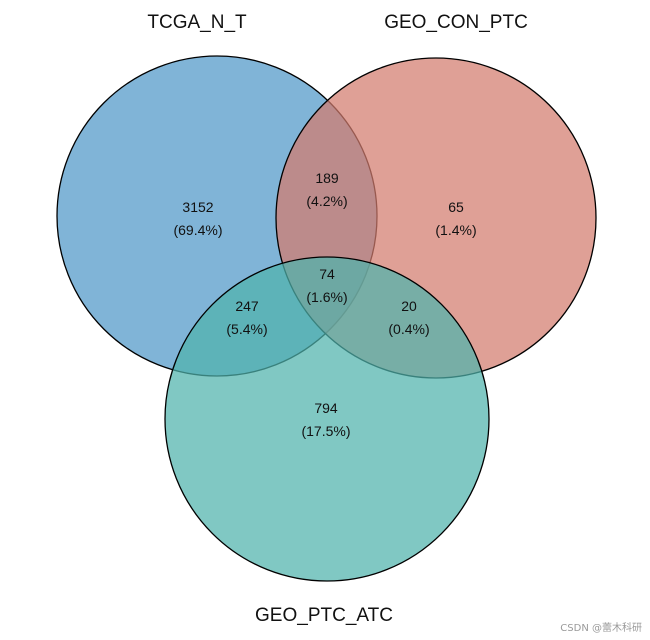 The image size is (650, 640). I want to click on region-ab-count: 189, so click(327, 178).